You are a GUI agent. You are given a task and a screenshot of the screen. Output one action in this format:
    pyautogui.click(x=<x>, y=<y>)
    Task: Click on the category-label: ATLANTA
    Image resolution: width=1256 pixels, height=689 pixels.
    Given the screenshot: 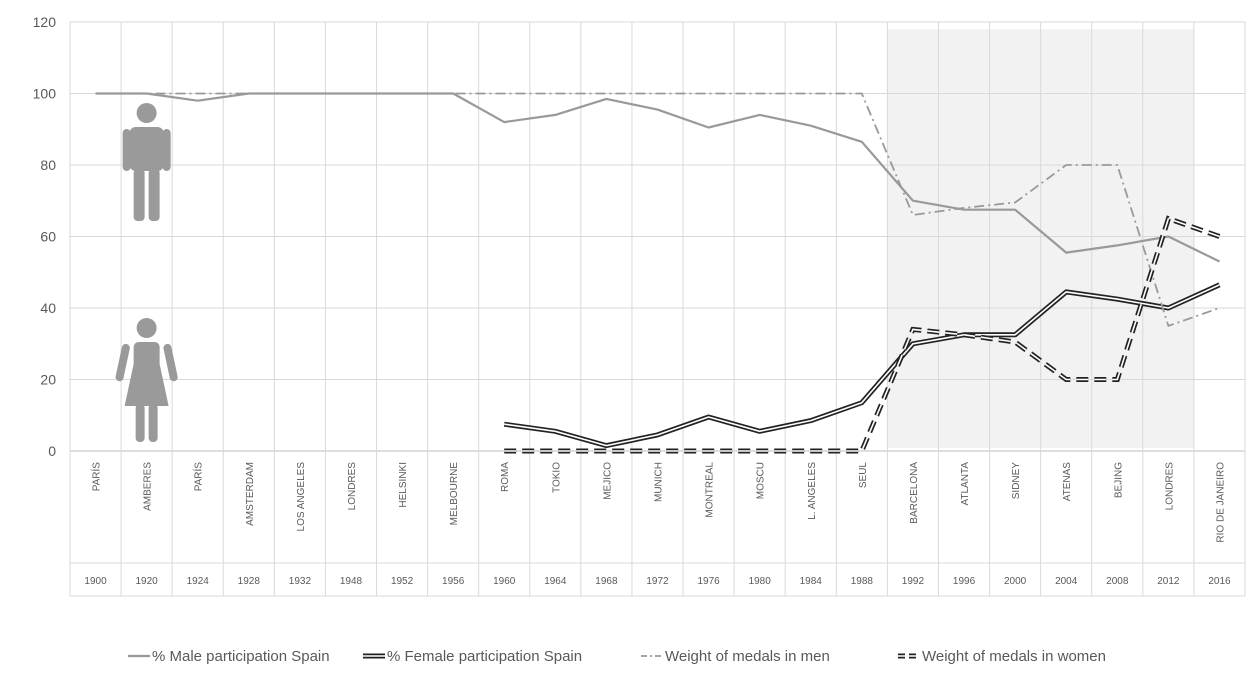 What is the action you would take?
    pyautogui.click(x=965, y=484)
    